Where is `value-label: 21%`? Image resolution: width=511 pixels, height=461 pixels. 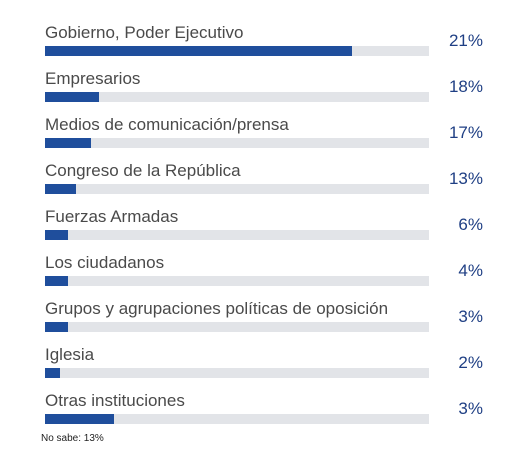
value-label: 21% is located at coordinates (465, 40).